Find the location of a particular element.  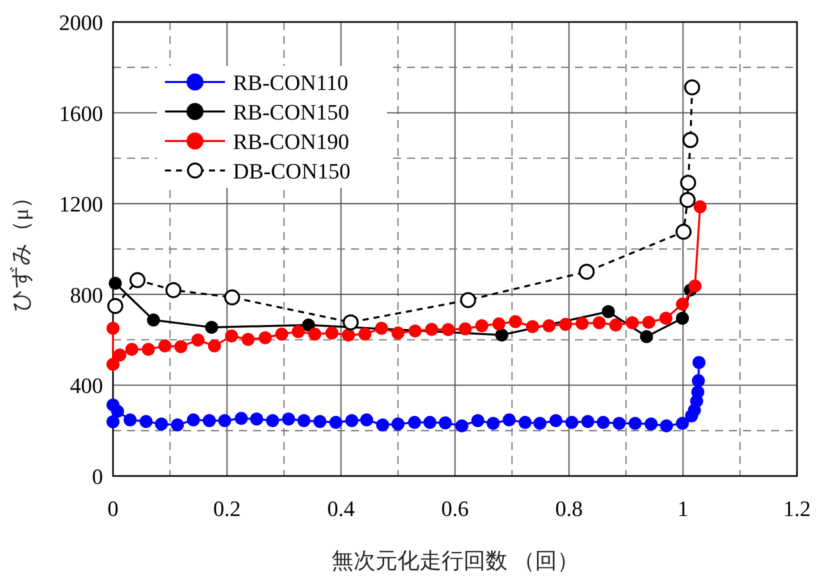

legend-label: RB-CON150 is located at coordinates (291, 112).